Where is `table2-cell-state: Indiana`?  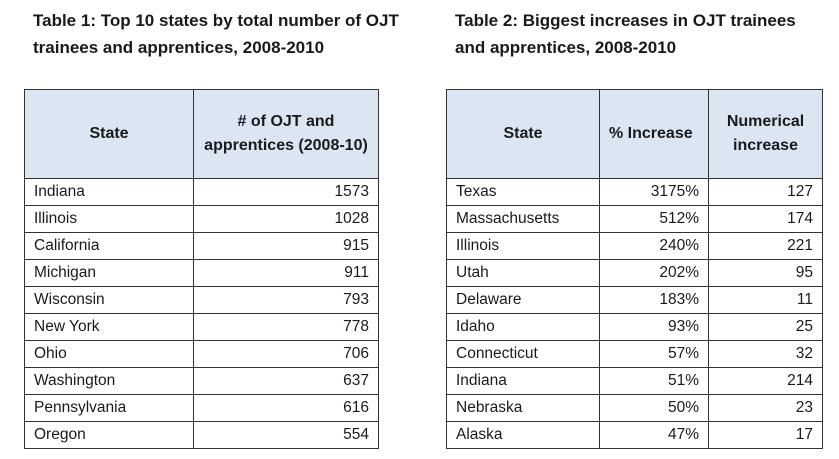
table2-cell-state: Indiana is located at coordinates (523, 381).